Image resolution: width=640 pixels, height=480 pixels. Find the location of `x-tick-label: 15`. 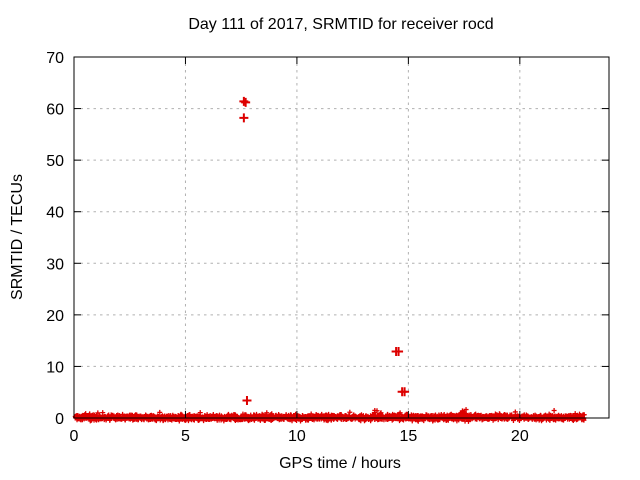

x-tick-label: 15 is located at coordinates (408, 436).